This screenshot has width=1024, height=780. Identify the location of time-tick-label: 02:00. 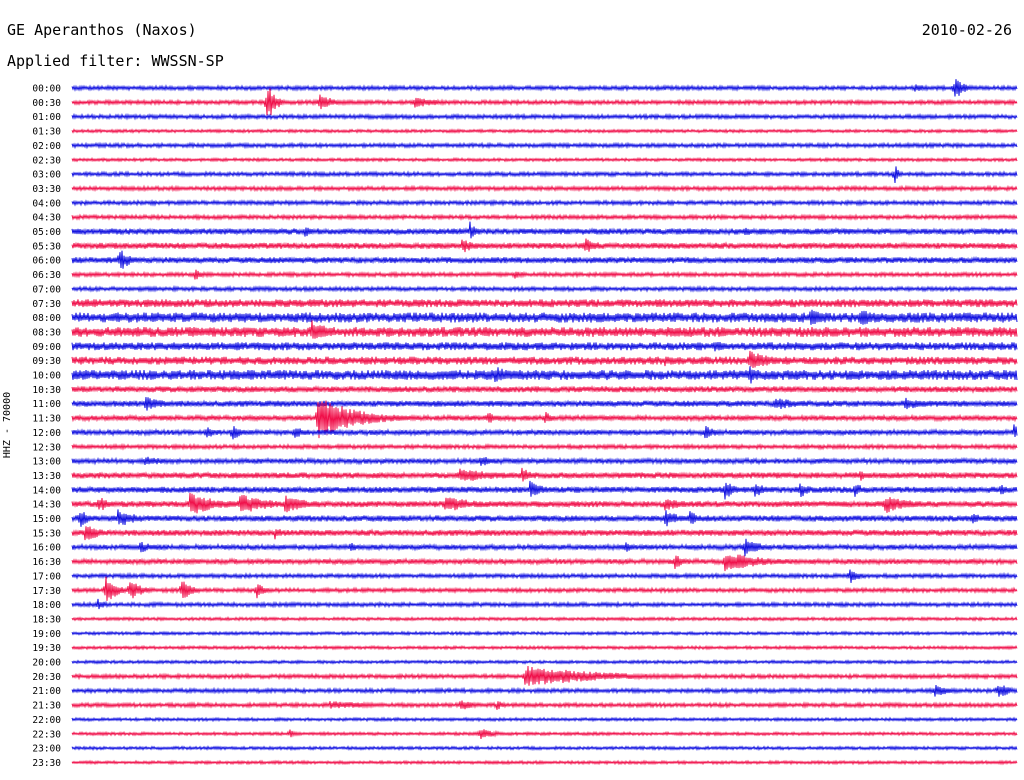
(46, 146).